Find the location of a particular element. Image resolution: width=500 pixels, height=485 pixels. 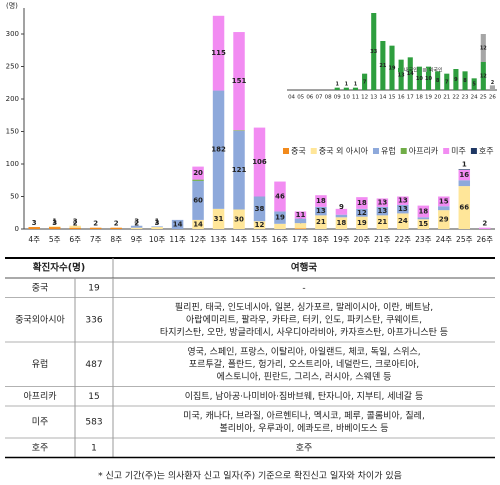

x-tick-label: 19 is located at coordinates (428, 98).